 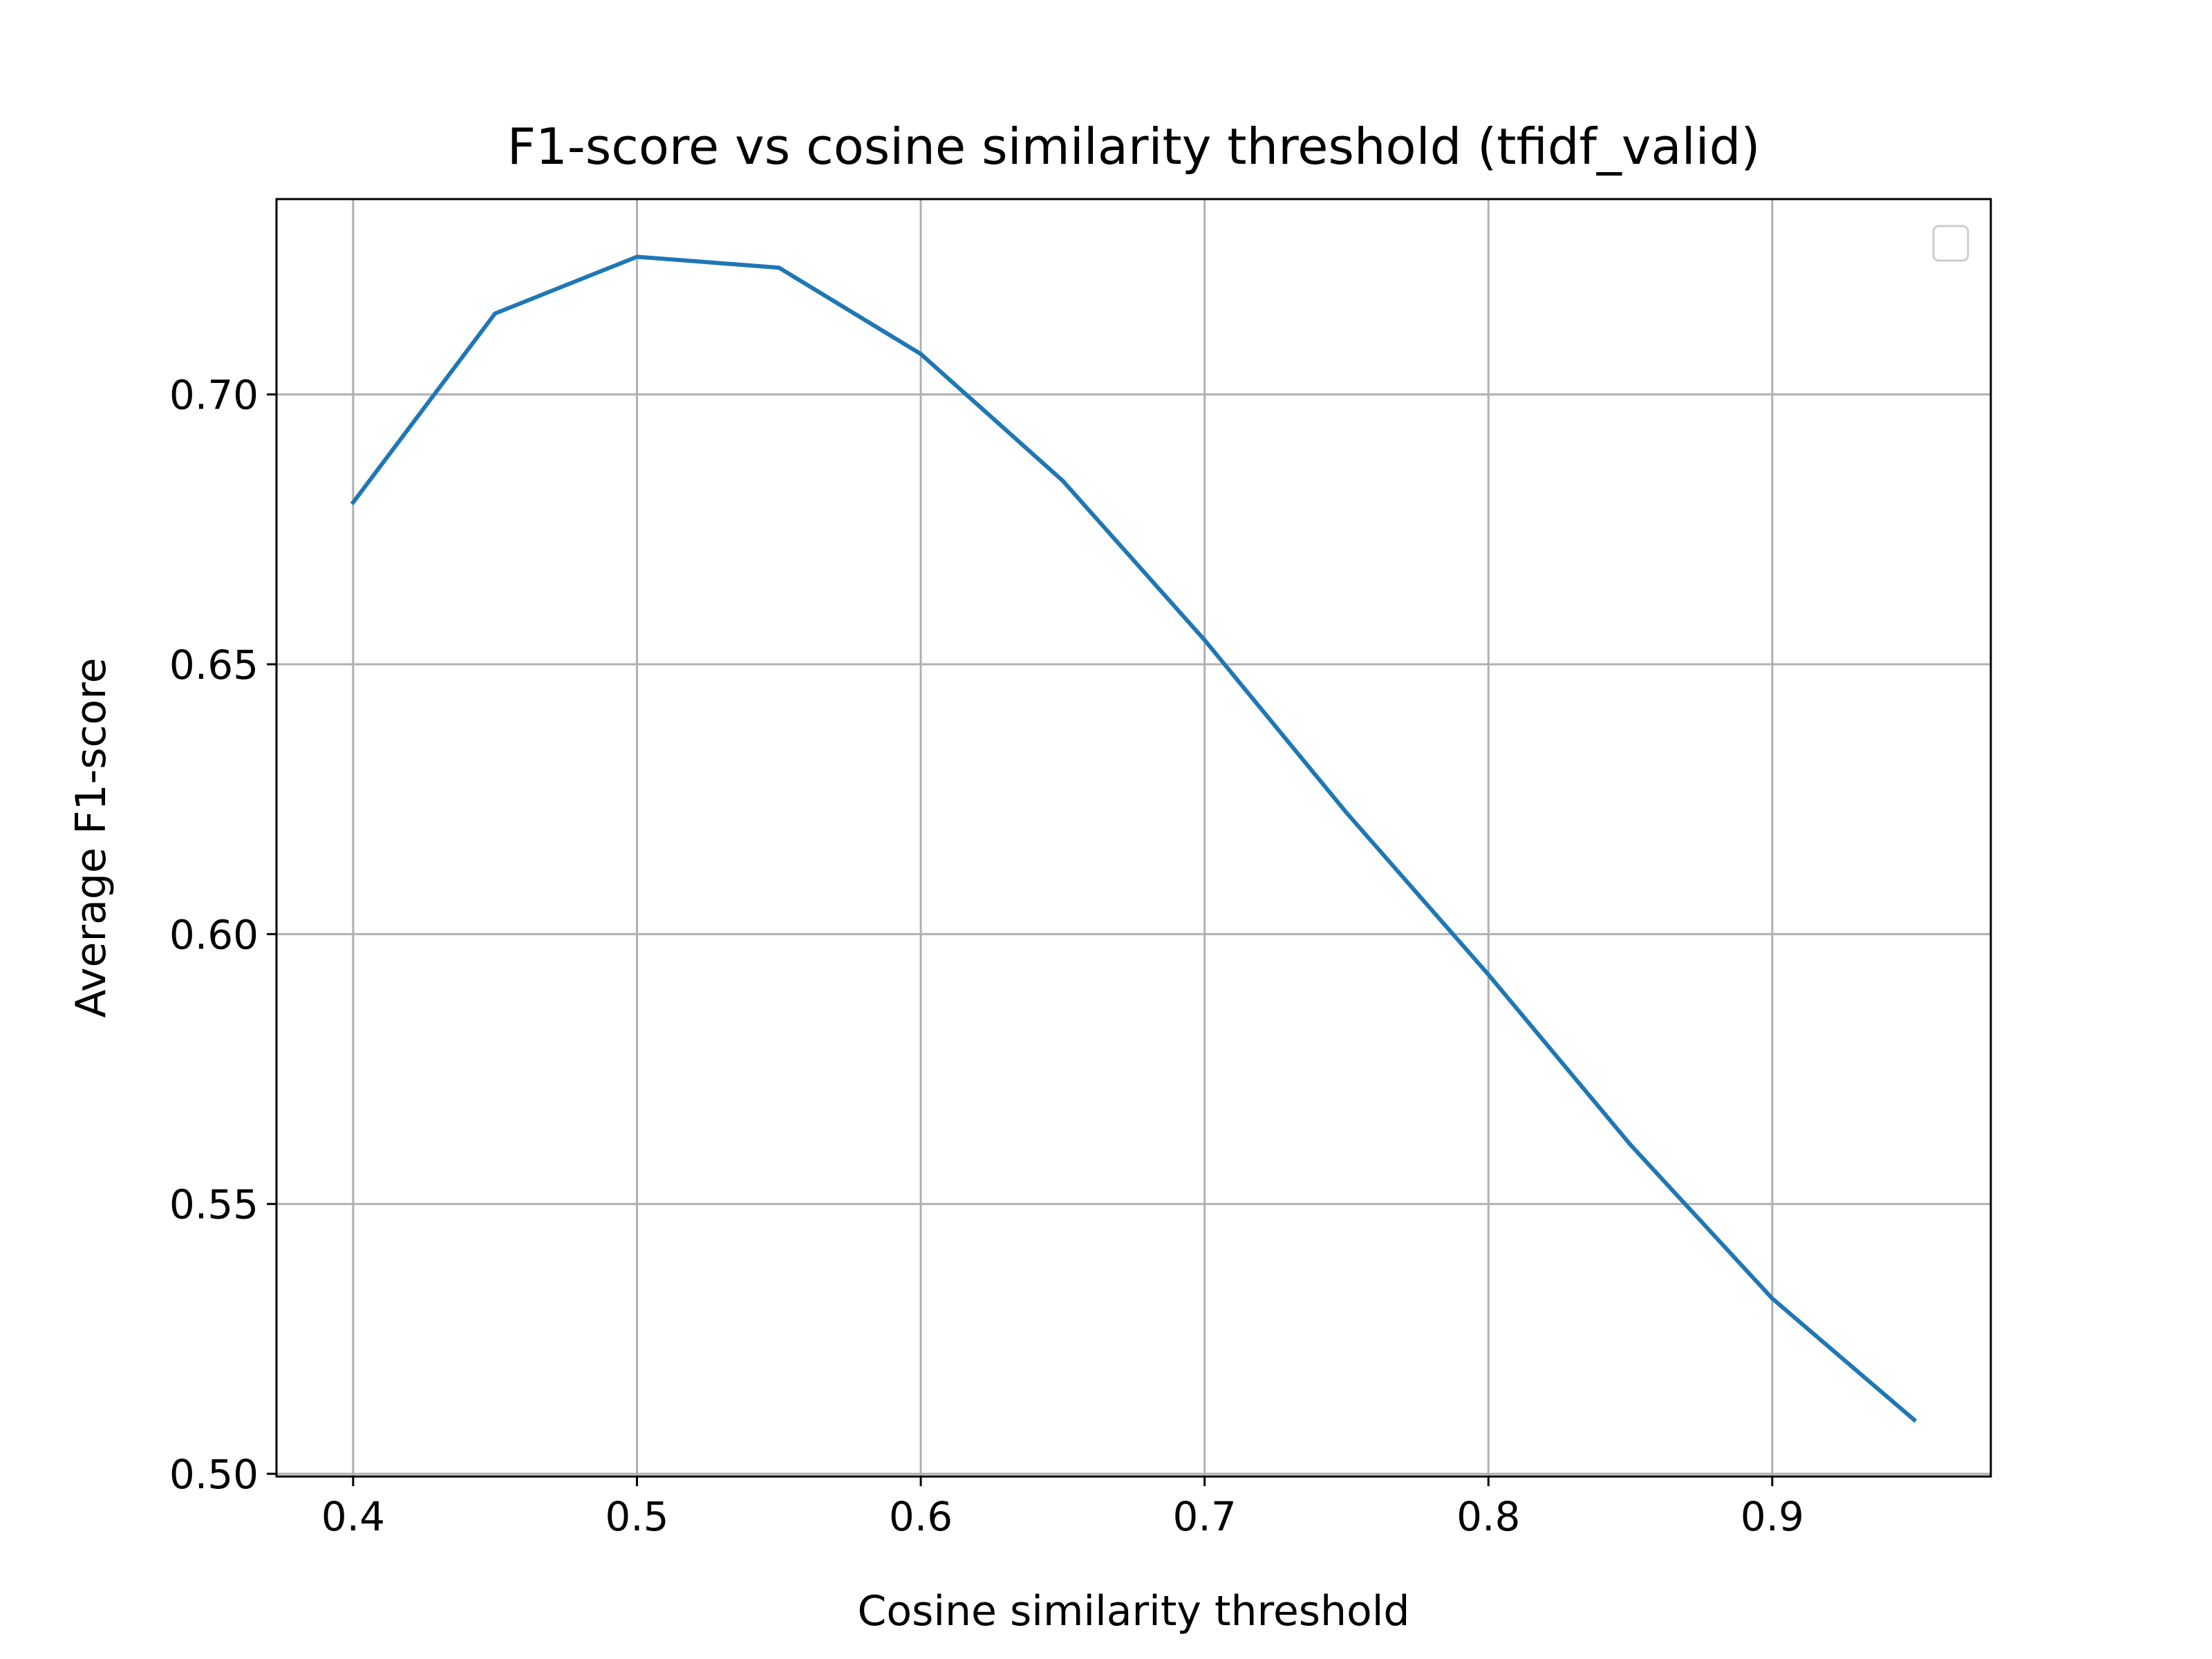 I want to click on x-tick-label: 0.6, so click(x=921, y=1516).